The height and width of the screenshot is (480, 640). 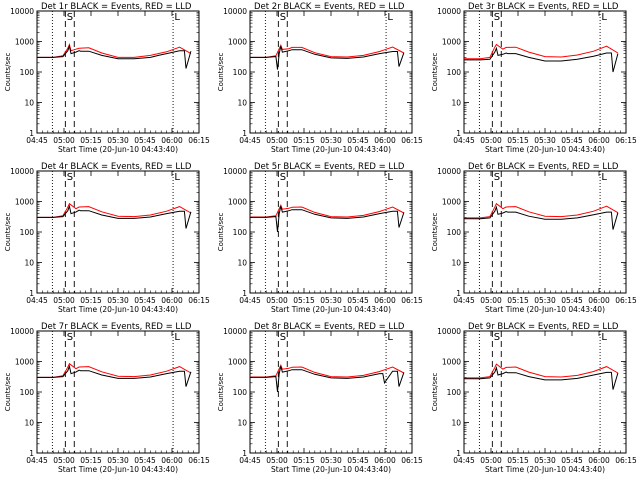 What do you see at coordinates (543, 7) in the screenshot?
I see `panel-title: Det 3r BLACK = Events, RED = LLD` at bounding box center [543, 7].